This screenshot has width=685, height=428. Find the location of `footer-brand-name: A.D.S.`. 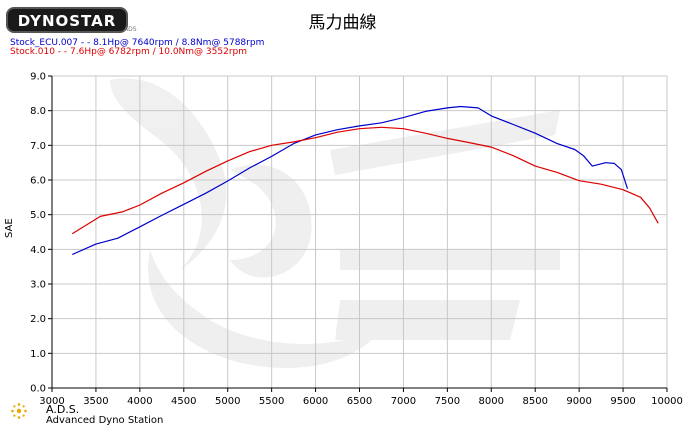

footer-brand-name: A.D.S. is located at coordinates (63, 409).